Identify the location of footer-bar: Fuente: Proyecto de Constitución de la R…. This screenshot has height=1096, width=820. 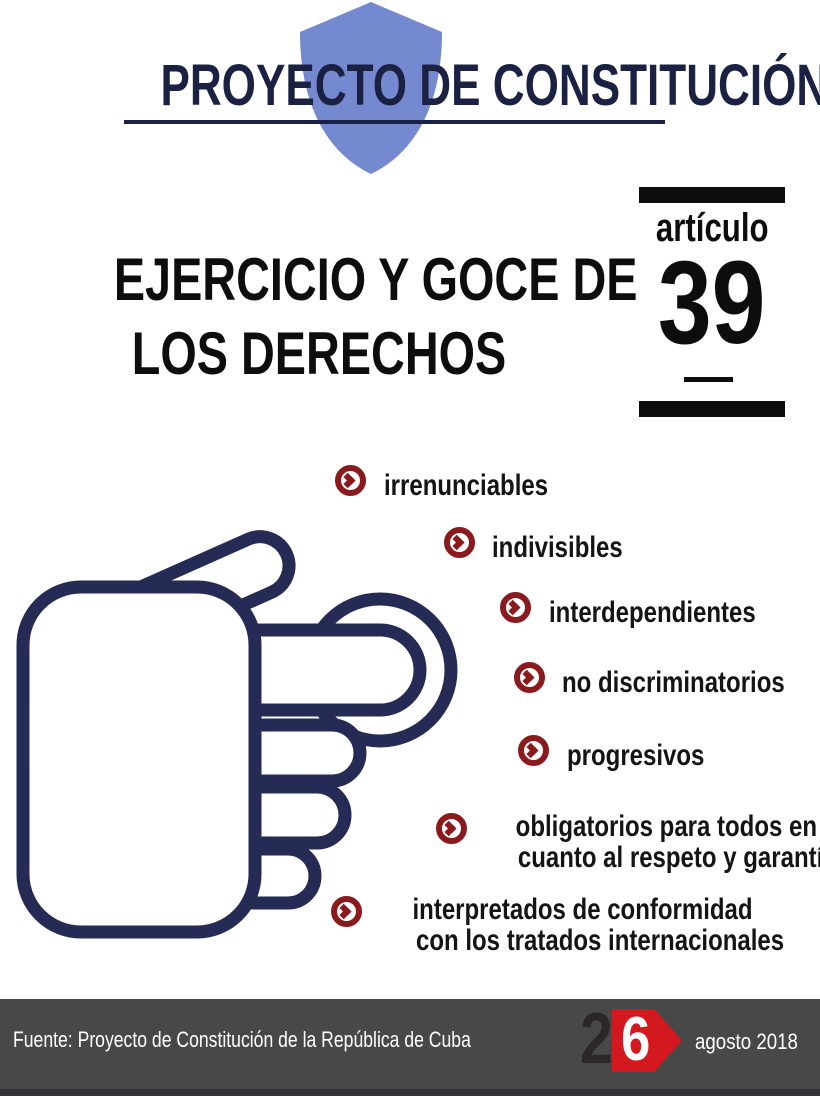
(410, 1044).